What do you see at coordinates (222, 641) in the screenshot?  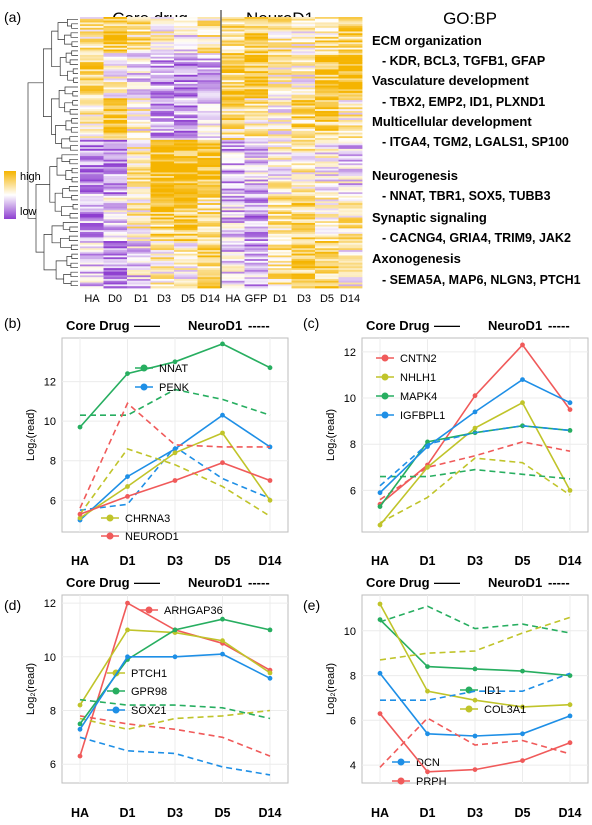 I see `data-point-PTCH1` at bounding box center [222, 641].